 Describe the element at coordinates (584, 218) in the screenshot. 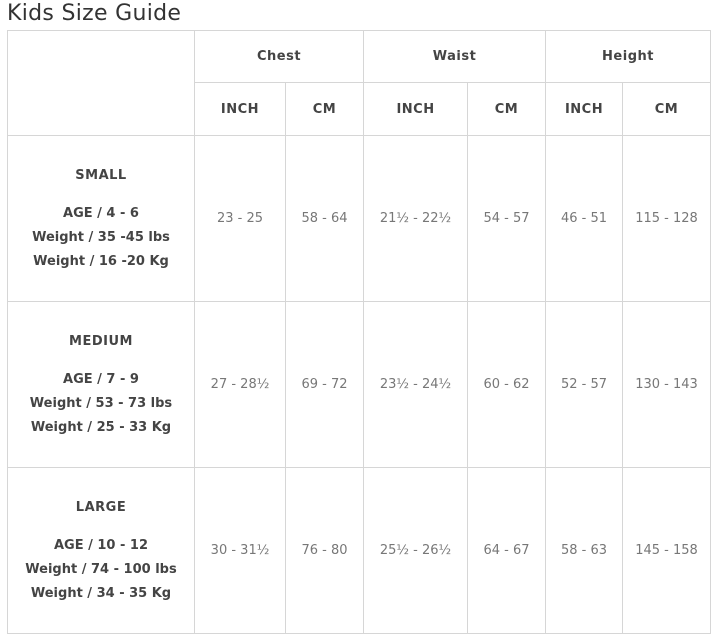

I see `measurement-cell: 46 - 51` at that location.